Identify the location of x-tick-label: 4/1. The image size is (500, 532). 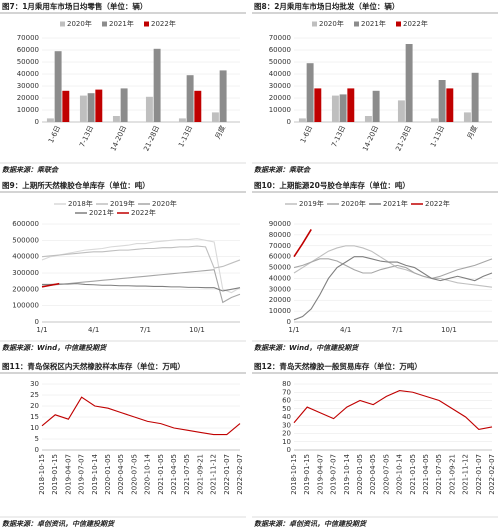
(93, 330).